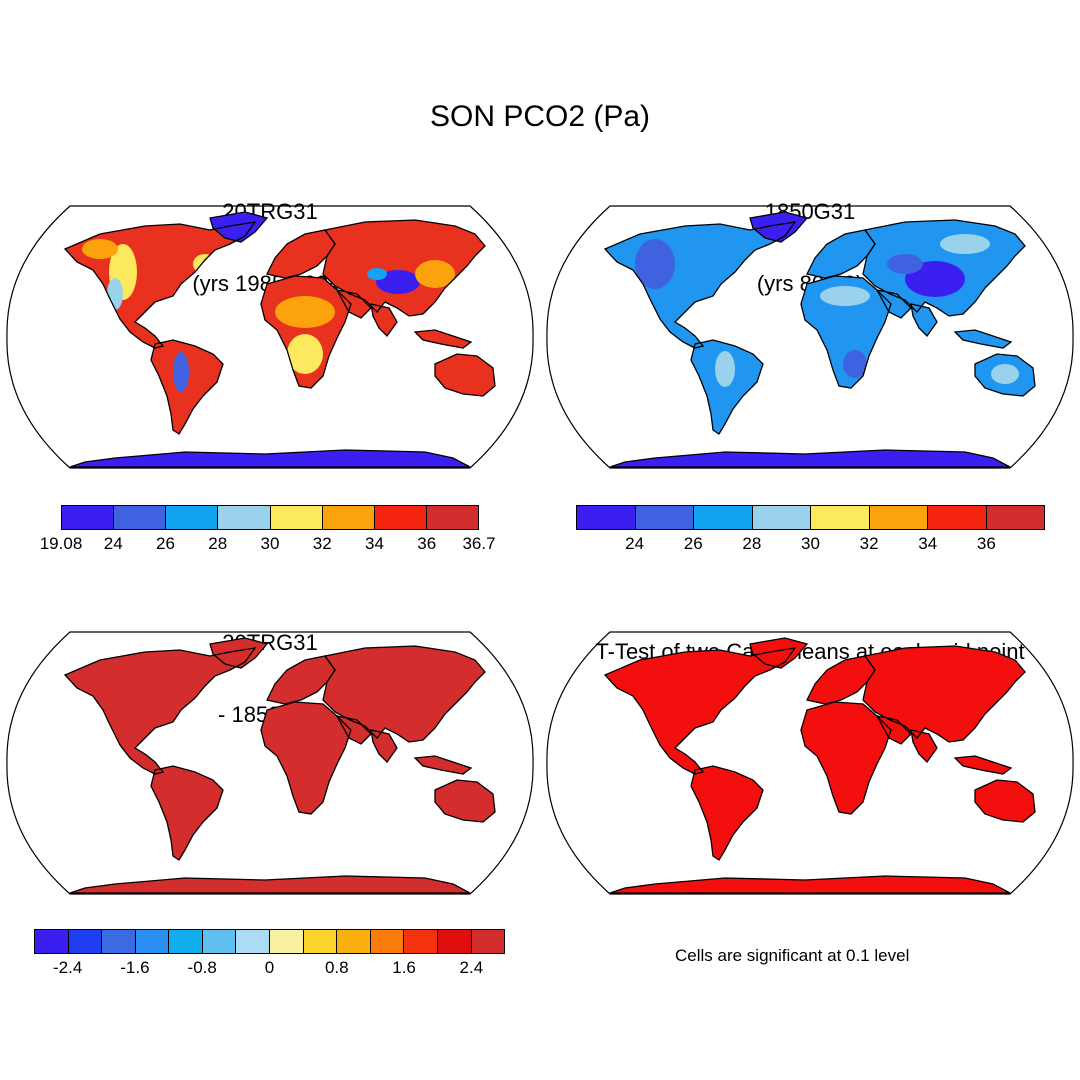  Describe the element at coordinates (270, 543) in the screenshot. I see `cb1-tick-label: 30` at that location.